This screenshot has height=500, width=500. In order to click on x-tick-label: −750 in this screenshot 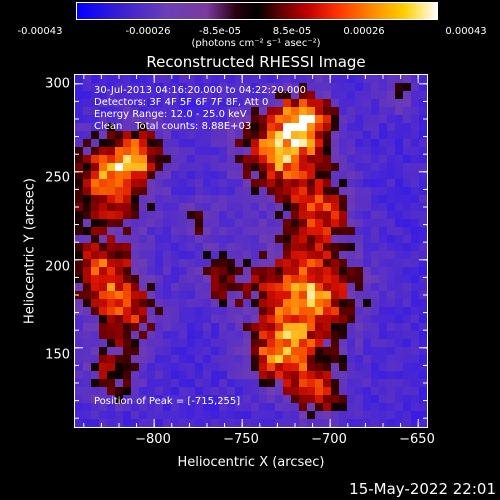, I will do `click(241, 439)`.